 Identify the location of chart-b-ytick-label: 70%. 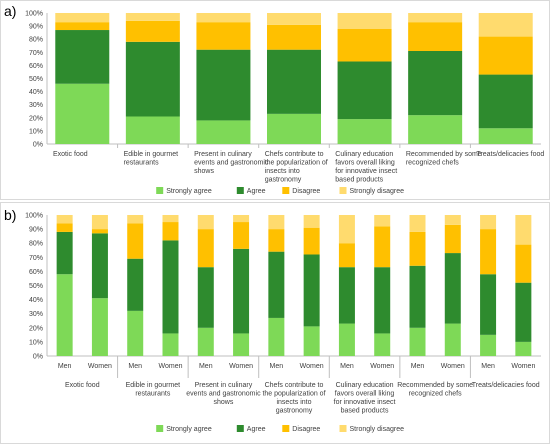
(36, 258).